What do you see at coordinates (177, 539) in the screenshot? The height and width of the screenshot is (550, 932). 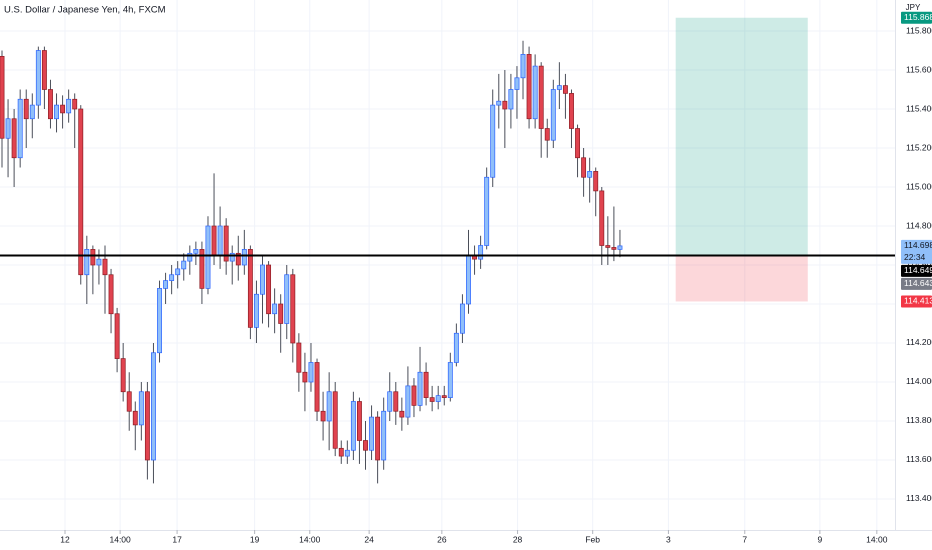 I see `x-tick-label: 17` at bounding box center [177, 539].